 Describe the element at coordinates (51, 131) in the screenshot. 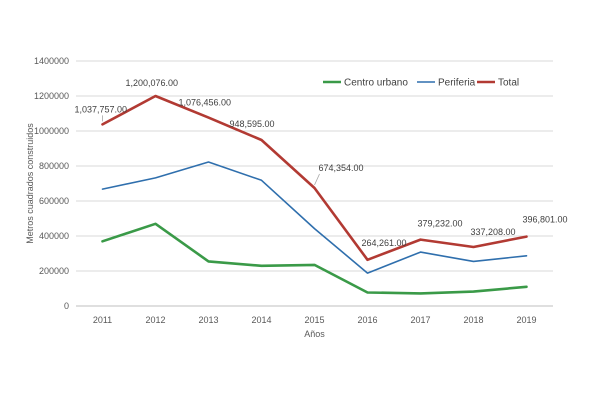

I see `y-tick-label: 1000000` at that location.